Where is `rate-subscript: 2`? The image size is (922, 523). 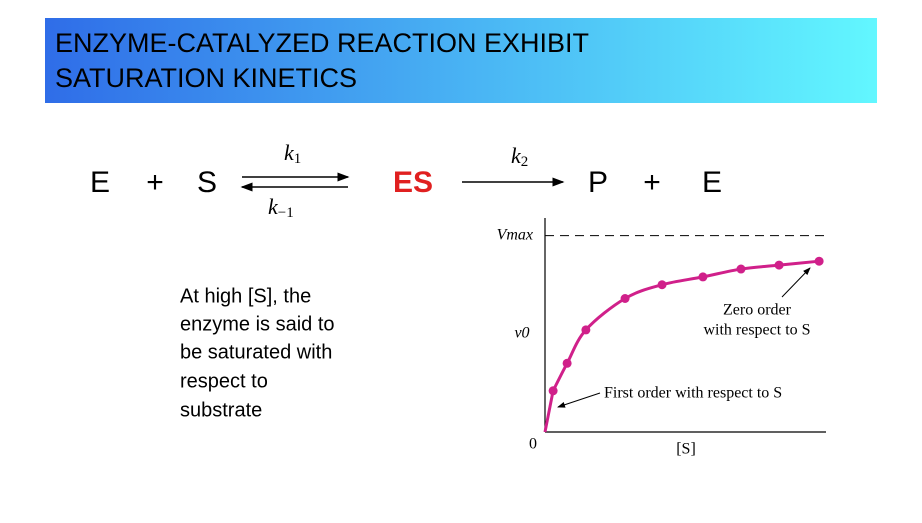
rate-subscript: 2 is located at coordinates (525, 162).